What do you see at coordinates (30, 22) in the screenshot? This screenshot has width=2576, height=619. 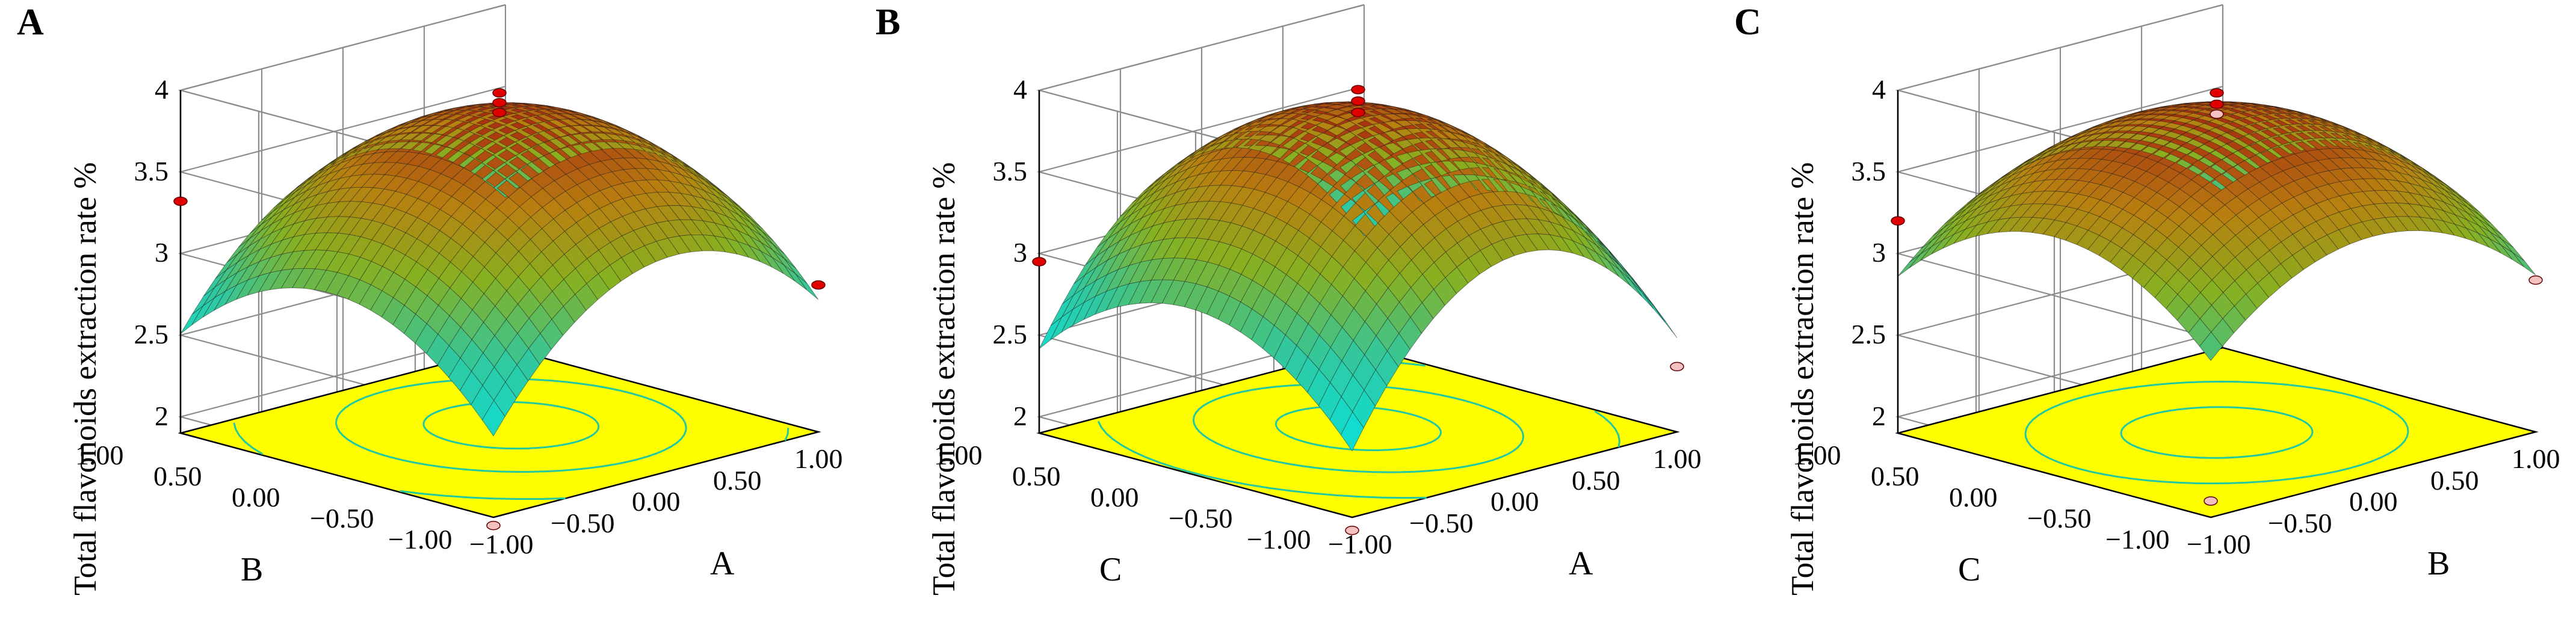 I see `panel-label: A` at bounding box center [30, 22].